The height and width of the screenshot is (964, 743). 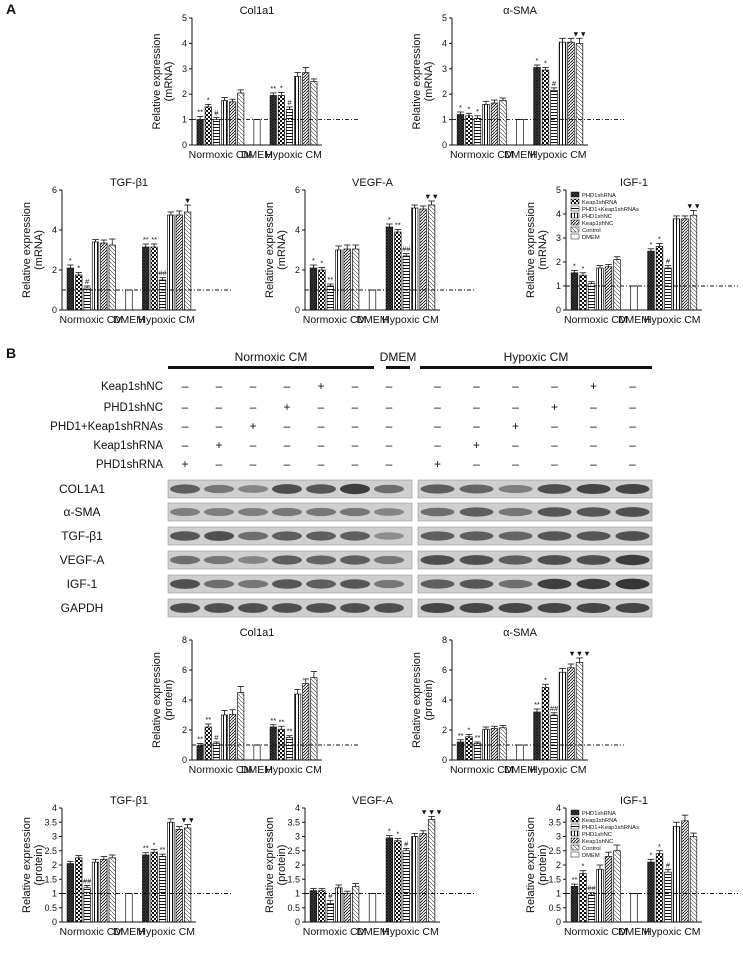 I want to click on y-axis-label: Relative expression, so click(x=157, y=700).